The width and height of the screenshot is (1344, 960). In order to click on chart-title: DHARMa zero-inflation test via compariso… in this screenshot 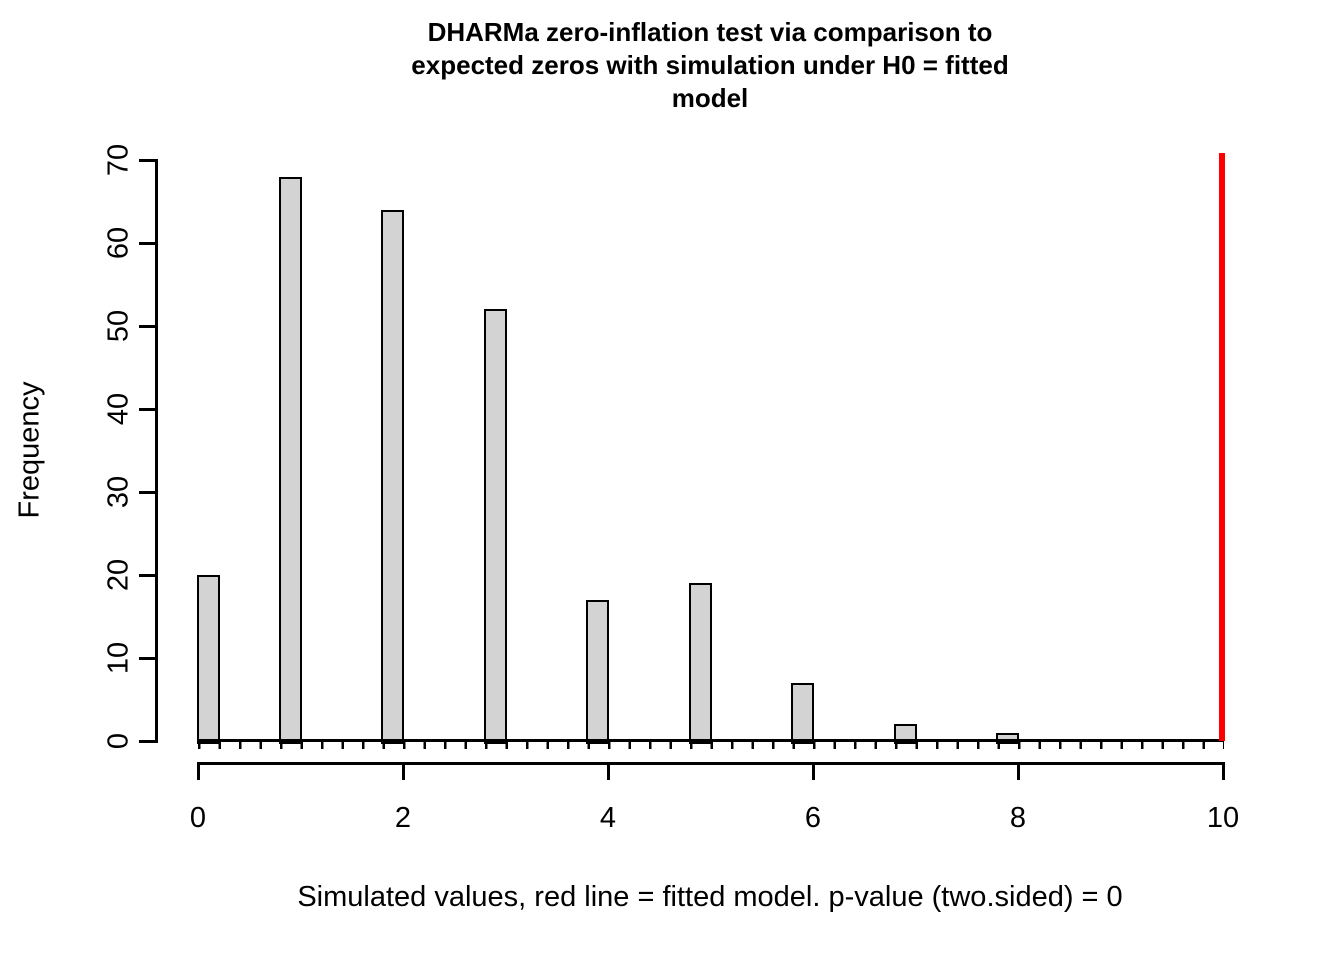, I will do `click(709, 65)`.